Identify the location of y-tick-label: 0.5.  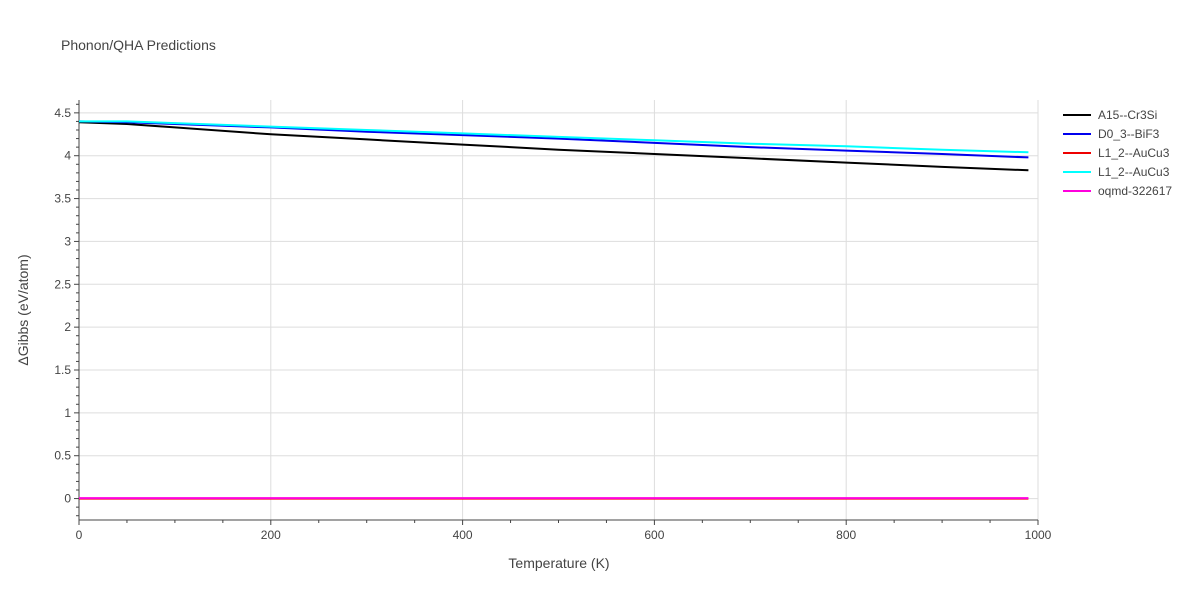
(62, 456).